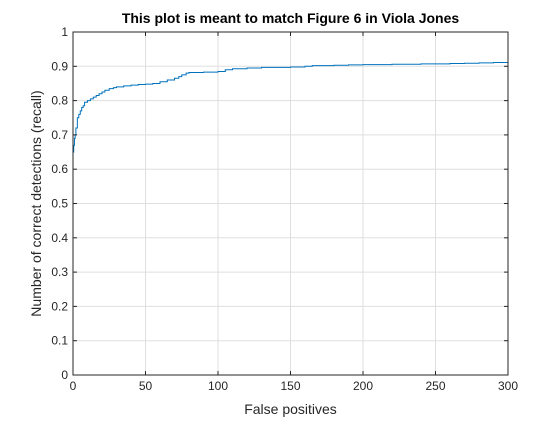 This screenshot has width=560, height=425. What do you see at coordinates (64, 32) in the screenshot?
I see `y-tick-label: 1` at bounding box center [64, 32].